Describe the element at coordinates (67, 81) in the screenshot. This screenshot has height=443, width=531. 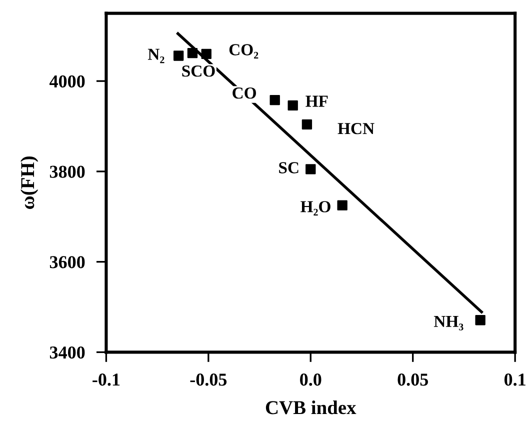
I see `y-tick-label: 4000` at that location.